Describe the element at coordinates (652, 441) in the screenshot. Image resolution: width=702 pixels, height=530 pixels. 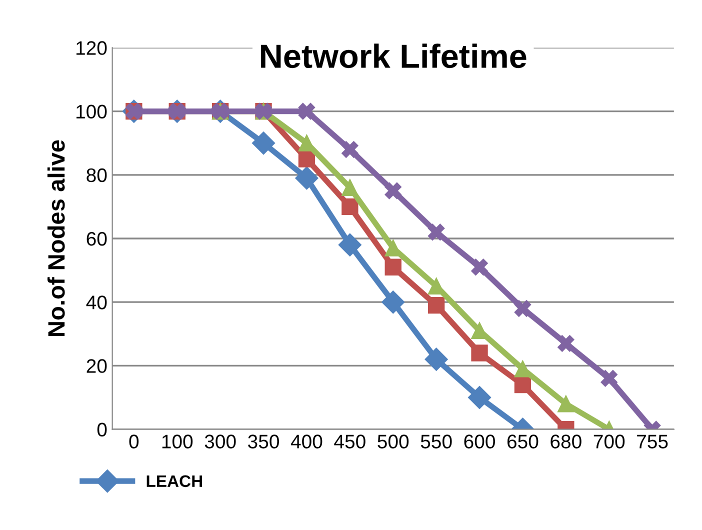
I see `x-tick-label: 755` at that location.